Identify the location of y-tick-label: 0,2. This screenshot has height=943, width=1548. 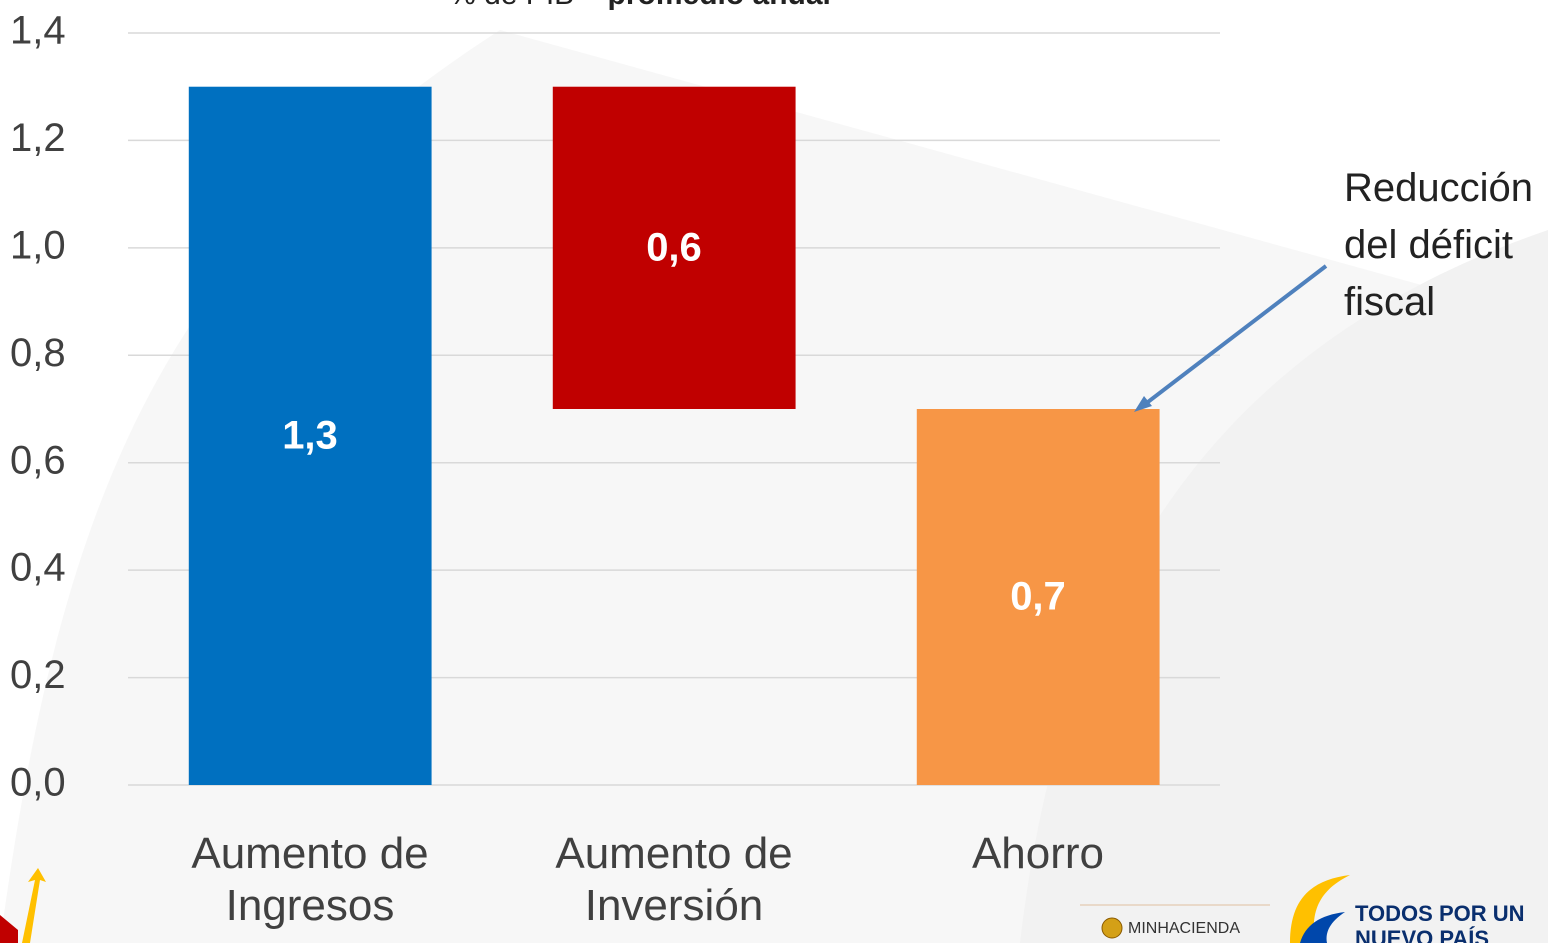
(38, 675).